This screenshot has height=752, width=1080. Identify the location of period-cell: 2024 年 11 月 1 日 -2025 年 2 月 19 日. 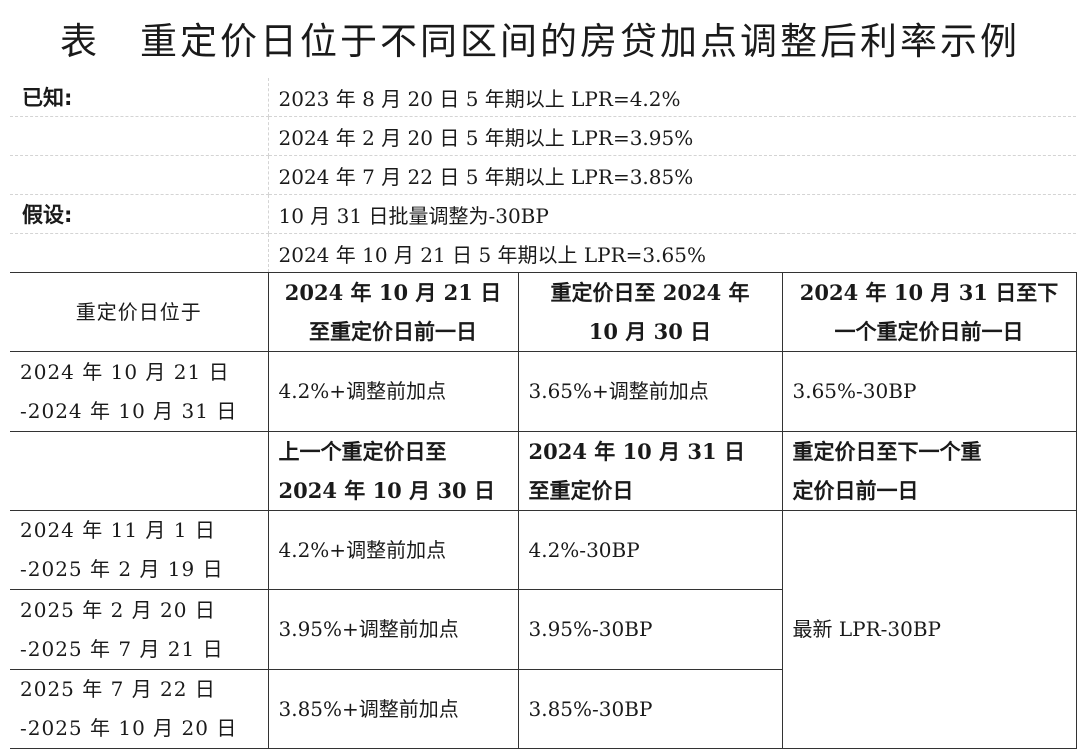
(139, 550).